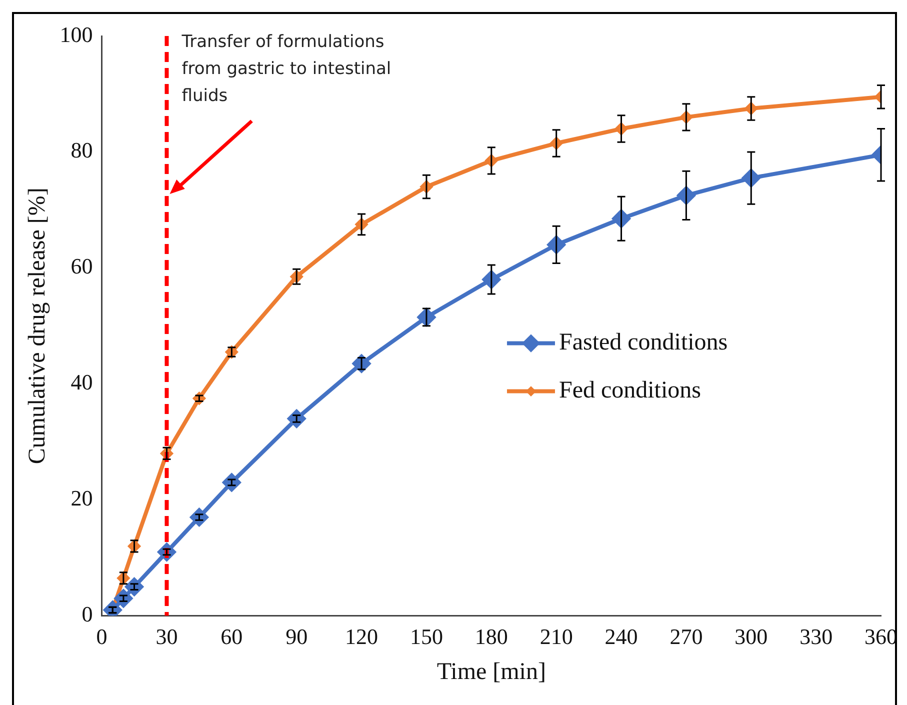 Image resolution: width=907 pixels, height=705 pixels. I want to click on y-axis-title: Cumulative drug release [%], so click(37, 326).